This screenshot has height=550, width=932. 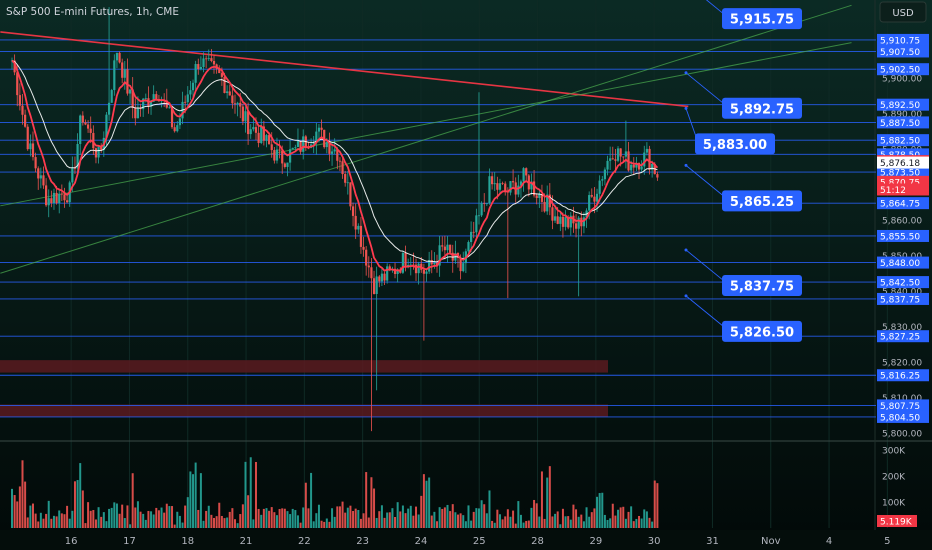 What do you see at coordinates (715, 7) in the screenshot?
I see `callout-leader` at bounding box center [715, 7].